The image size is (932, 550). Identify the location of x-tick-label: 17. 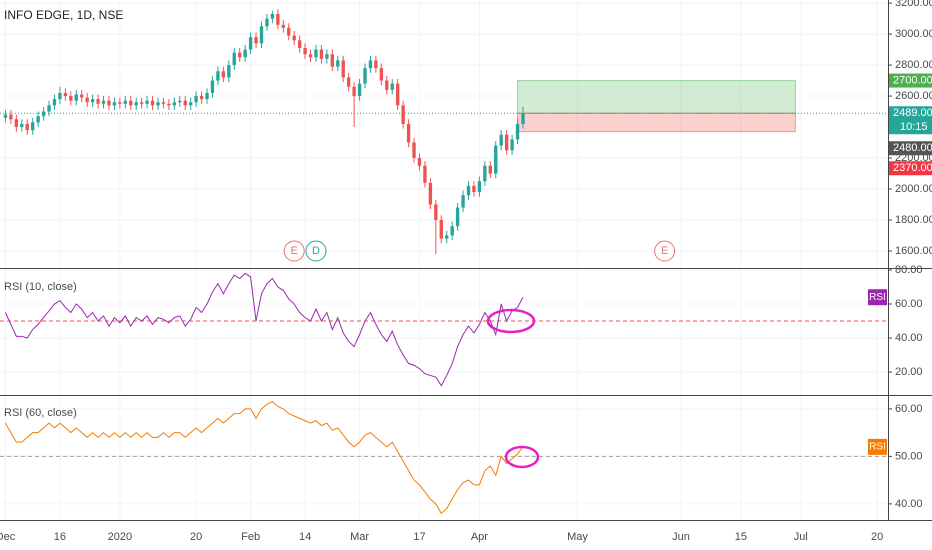
(419, 537).